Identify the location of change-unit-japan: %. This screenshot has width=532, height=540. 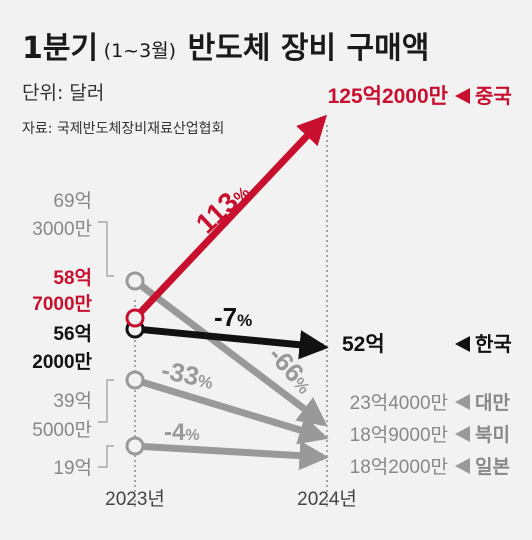
(192, 435).